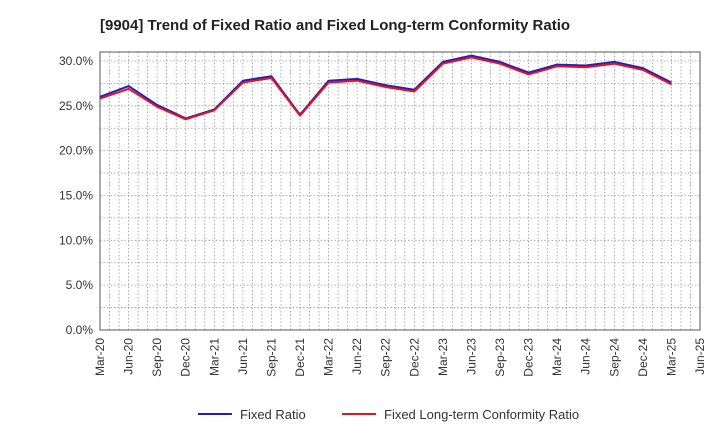 Image resolution: width=720 pixels, height=440 pixels. What do you see at coordinates (271, 357) in the screenshot?
I see `x-tick-label: Sep-21` at bounding box center [271, 357].